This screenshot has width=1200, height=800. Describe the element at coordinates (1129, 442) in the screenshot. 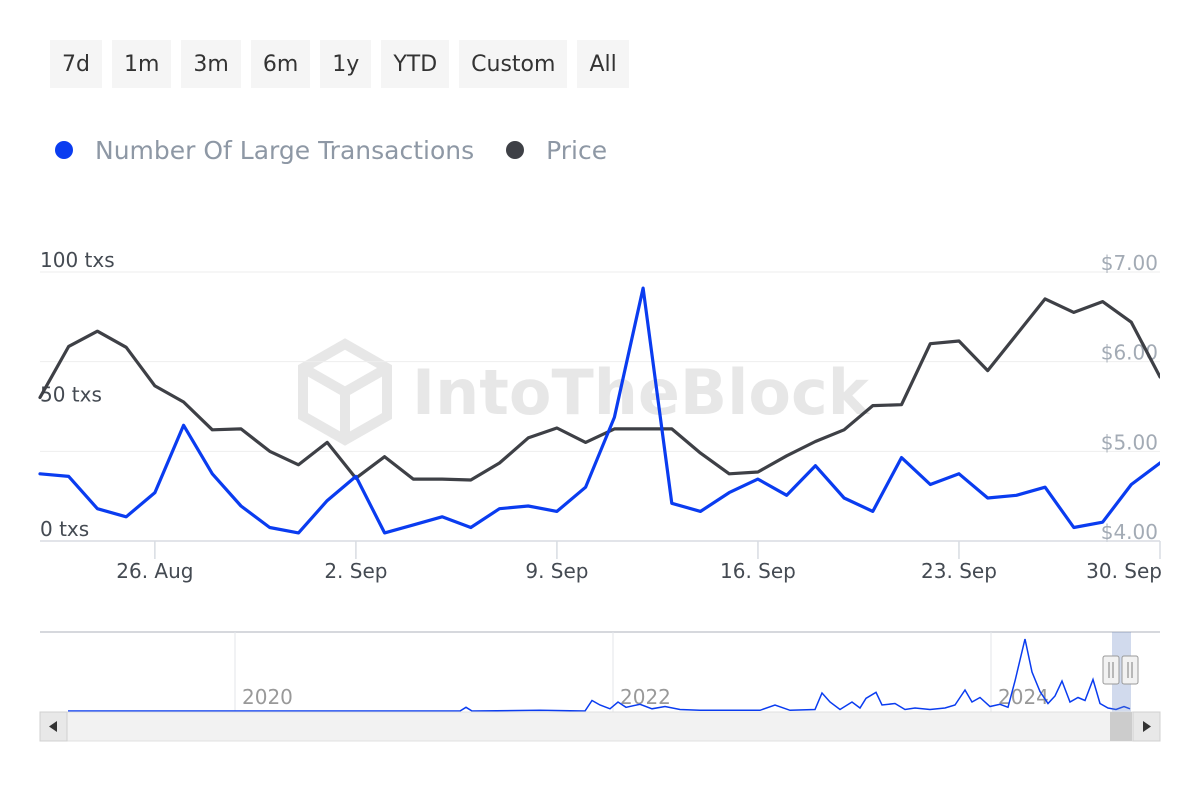

I see `right-axis-tick-label: $5.00` at that location.